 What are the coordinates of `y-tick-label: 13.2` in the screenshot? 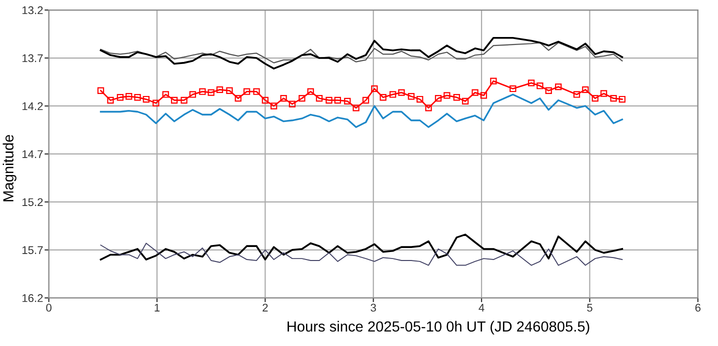 It's located at (32, 10).